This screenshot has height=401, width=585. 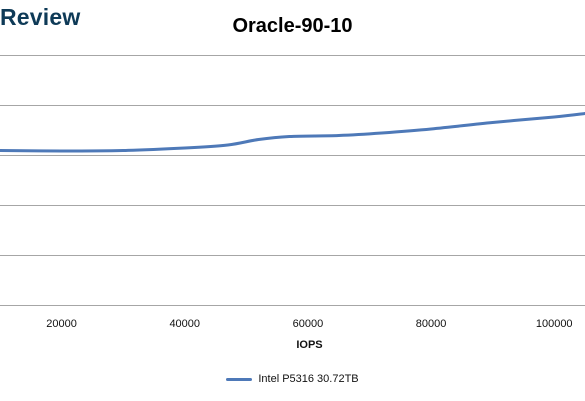 I want to click on legend-label: Intel P5316 30.72TB, so click(x=308, y=379).